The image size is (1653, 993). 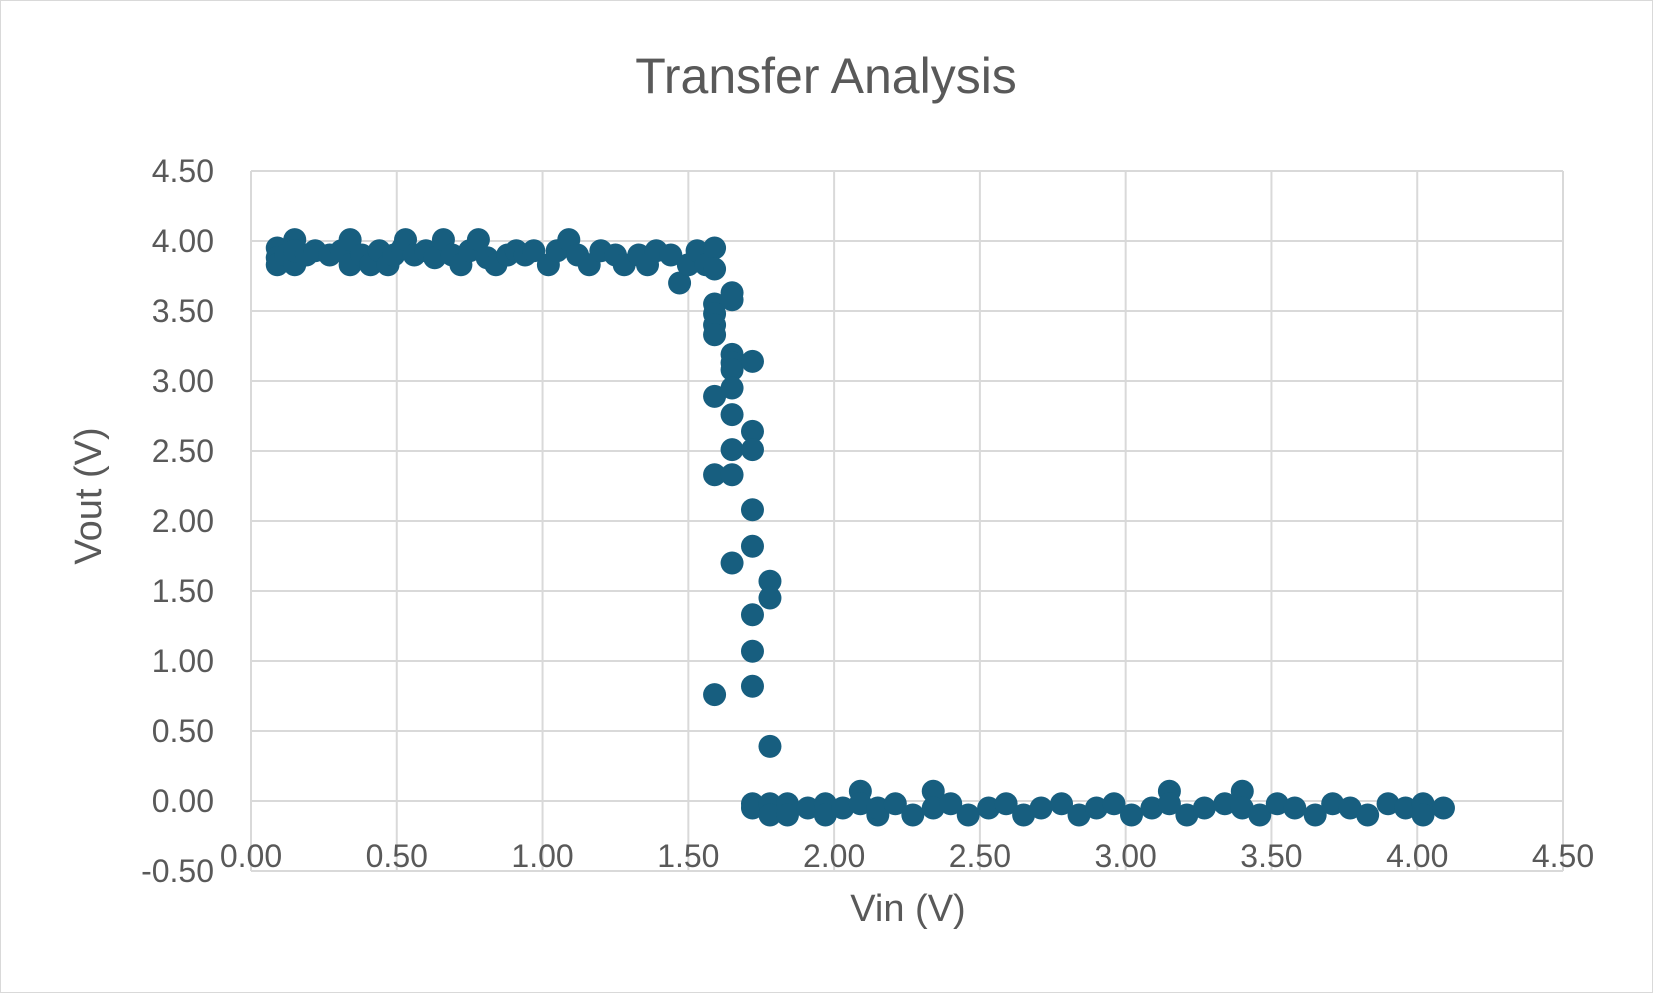 I want to click on chart-title: Transfer Analysis, so click(x=826, y=76).